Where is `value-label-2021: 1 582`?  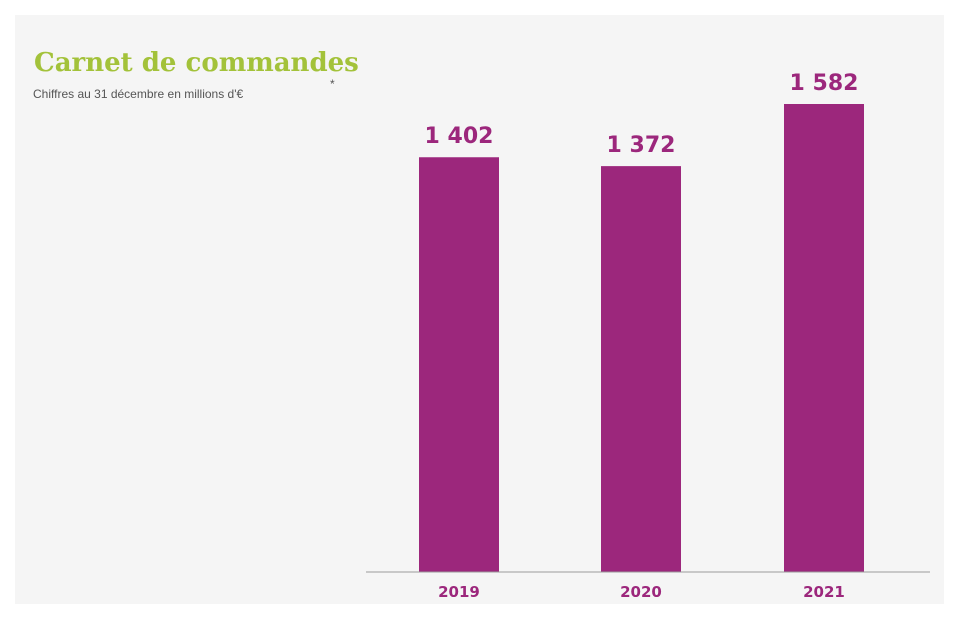 value-label-2021: 1 582 is located at coordinates (824, 83).